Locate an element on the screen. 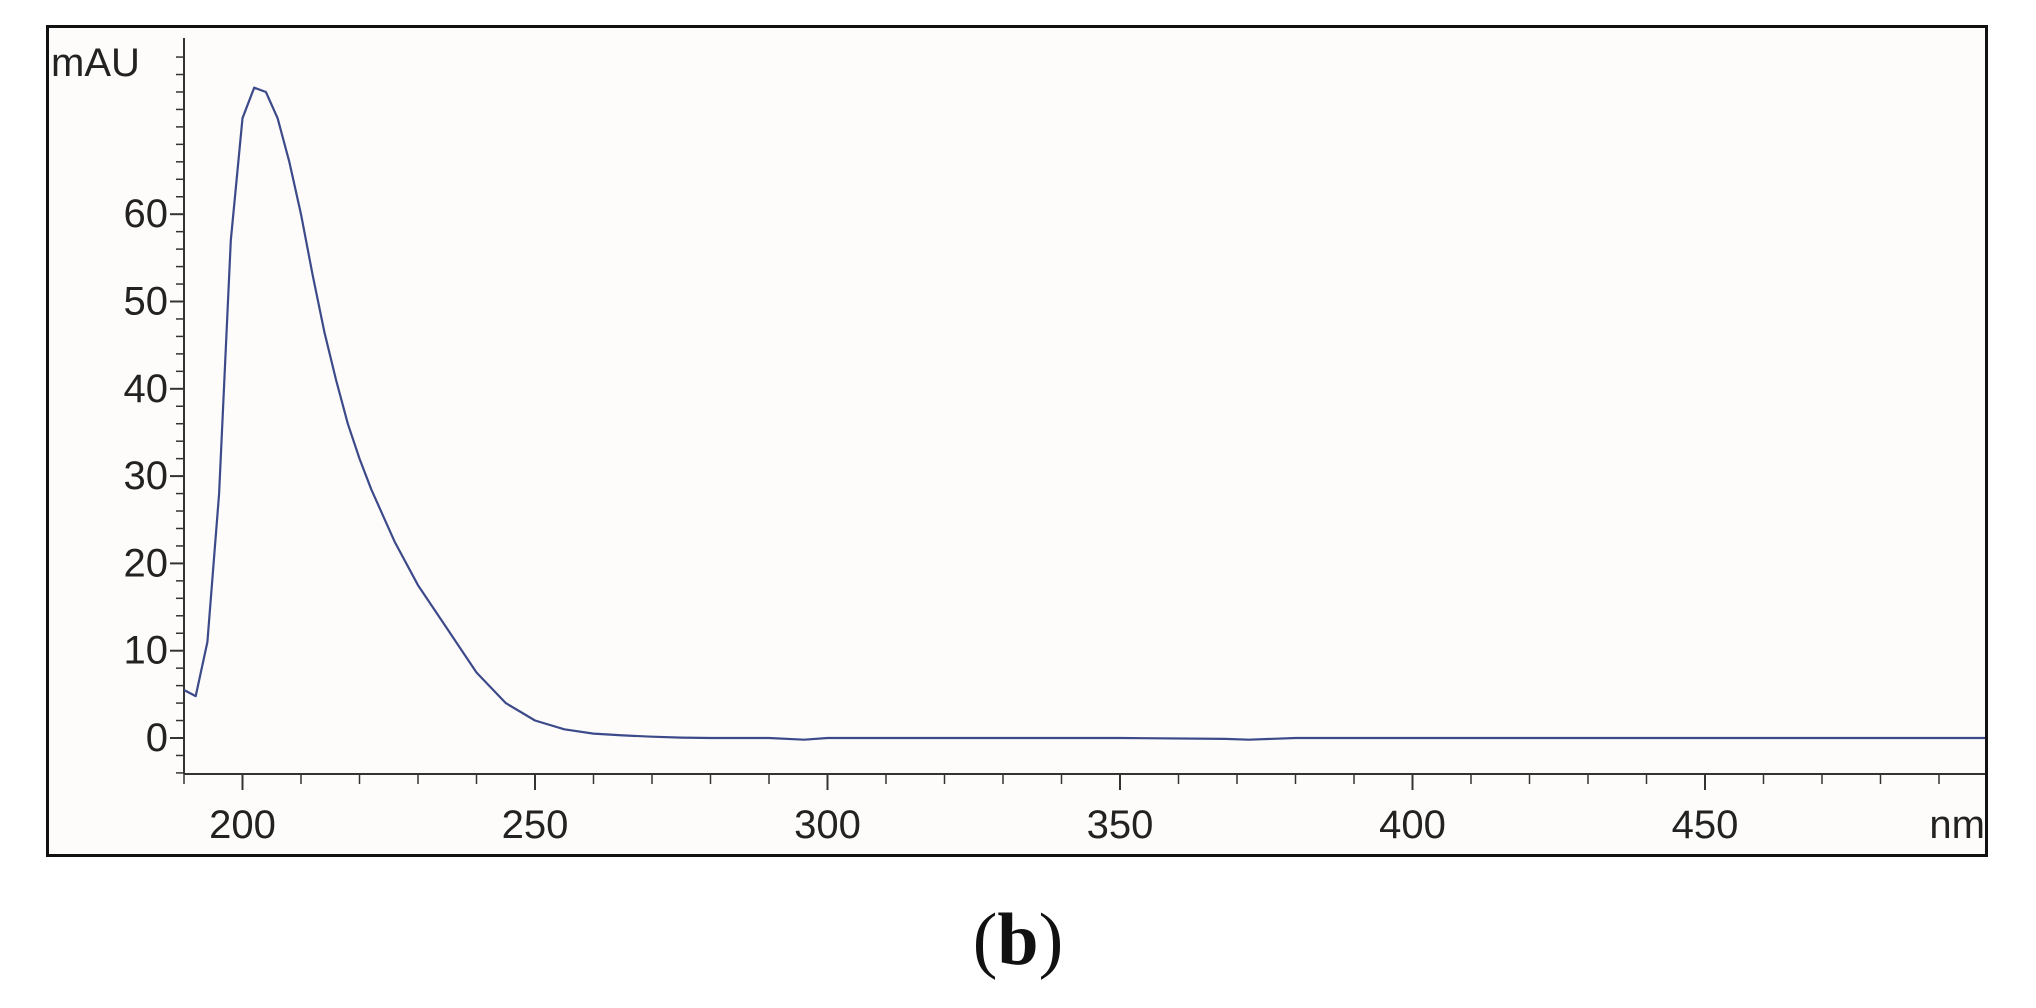 The image size is (2036, 1008). x-tick-label: 200 is located at coordinates (242, 825).